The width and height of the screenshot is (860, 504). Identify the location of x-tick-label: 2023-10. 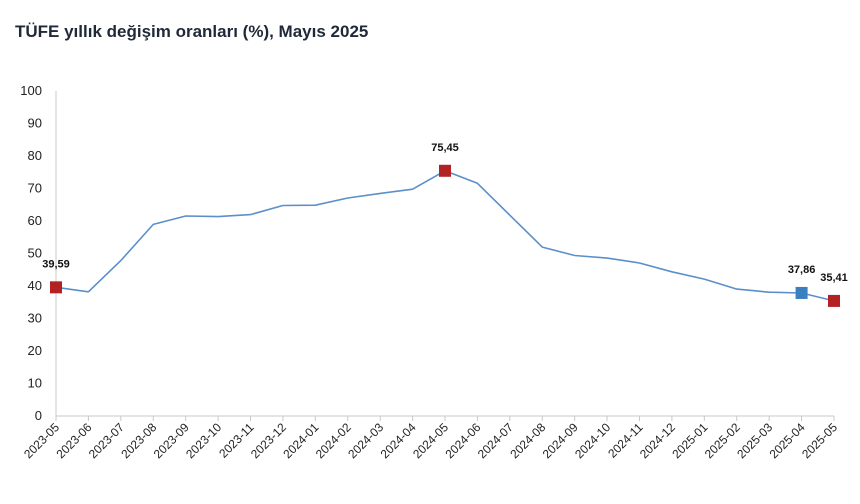
(203, 440).